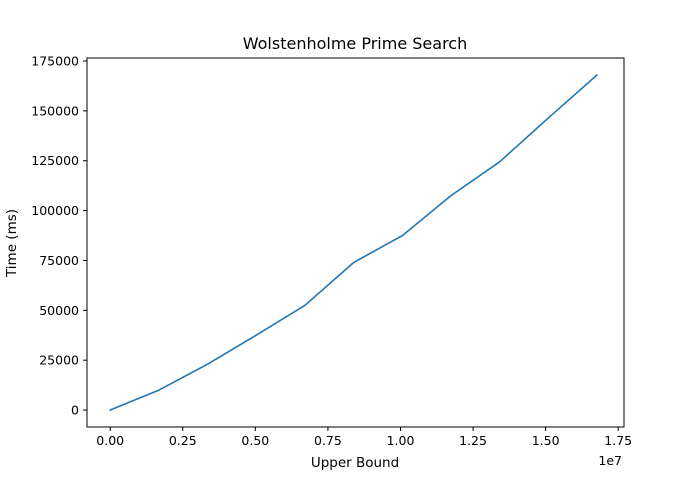 This screenshot has width=692, height=480. I want to click on y-tick-label: 150000, so click(55, 110).